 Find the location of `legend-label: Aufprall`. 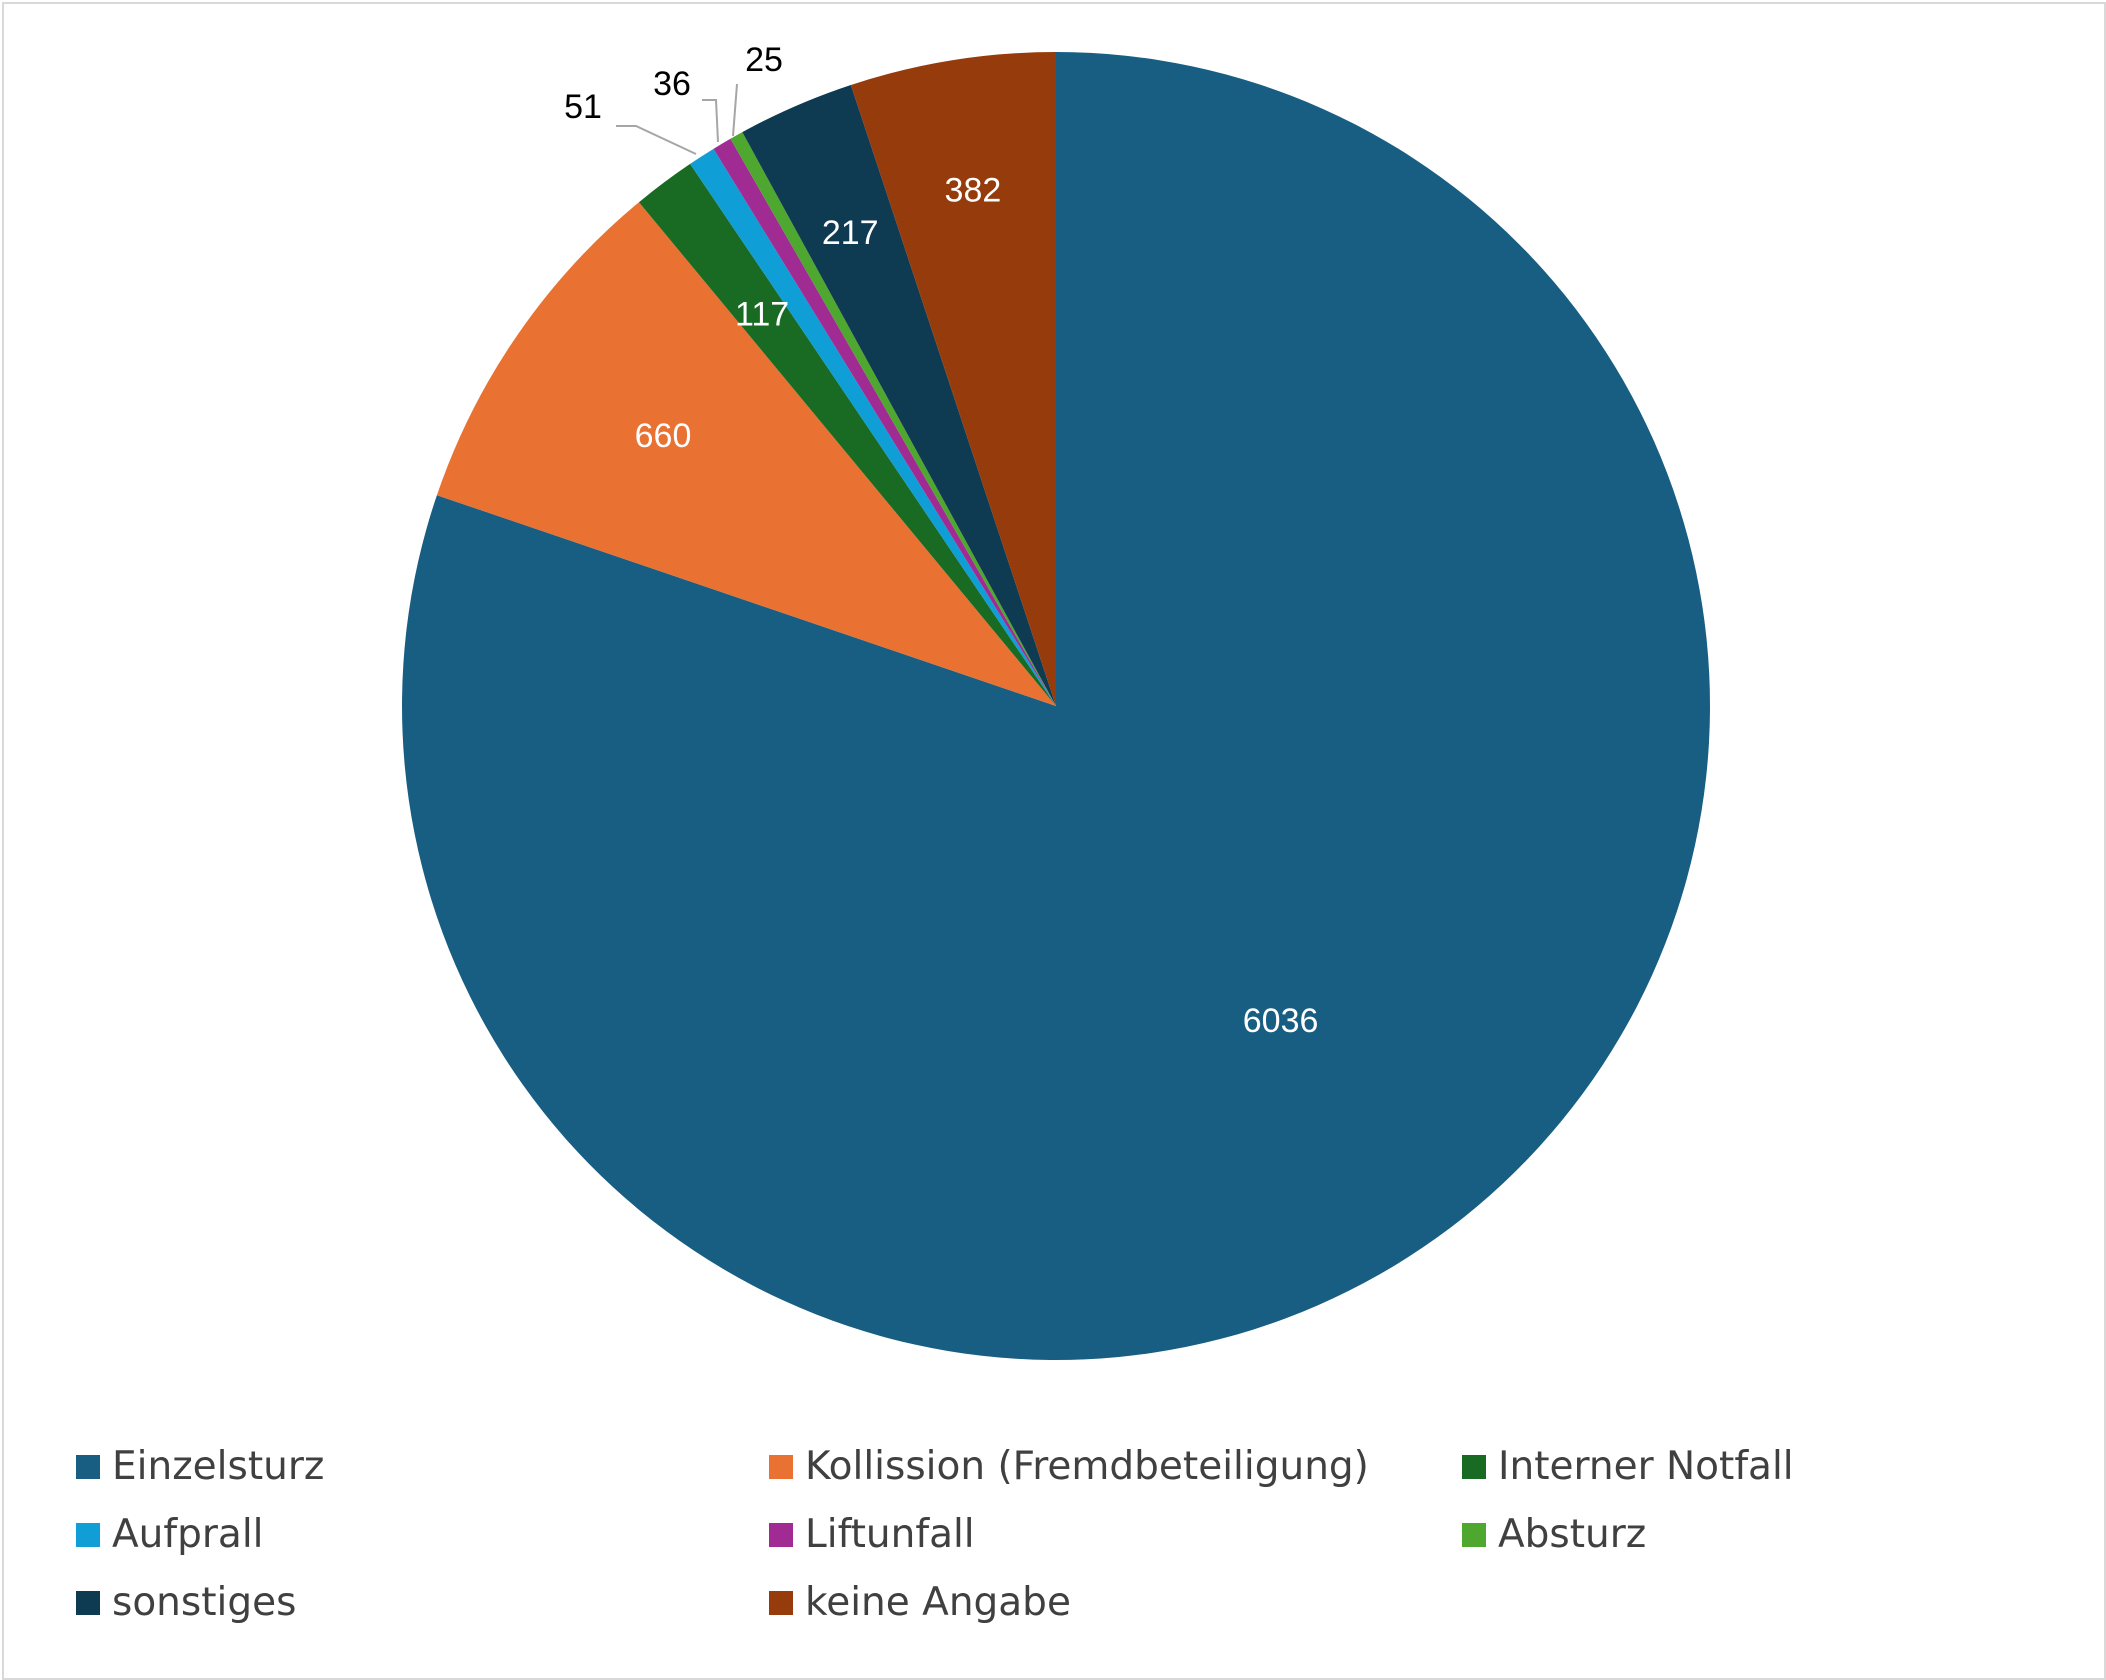

legend-label: Aufprall is located at coordinates (188, 1534).